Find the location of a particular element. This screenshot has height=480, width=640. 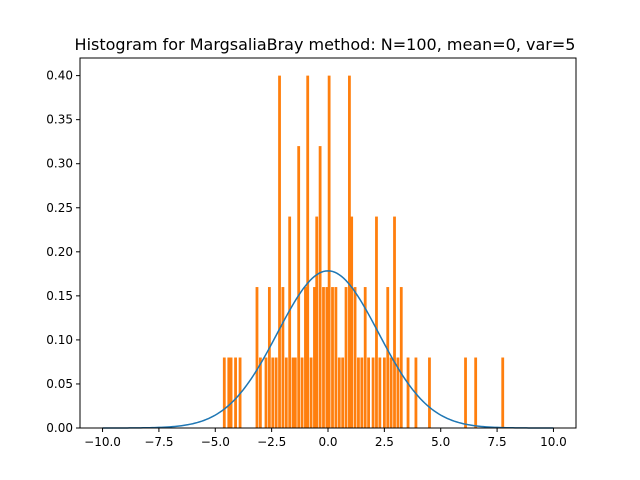

y-tick-label: 0.40 is located at coordinates (59, 76).